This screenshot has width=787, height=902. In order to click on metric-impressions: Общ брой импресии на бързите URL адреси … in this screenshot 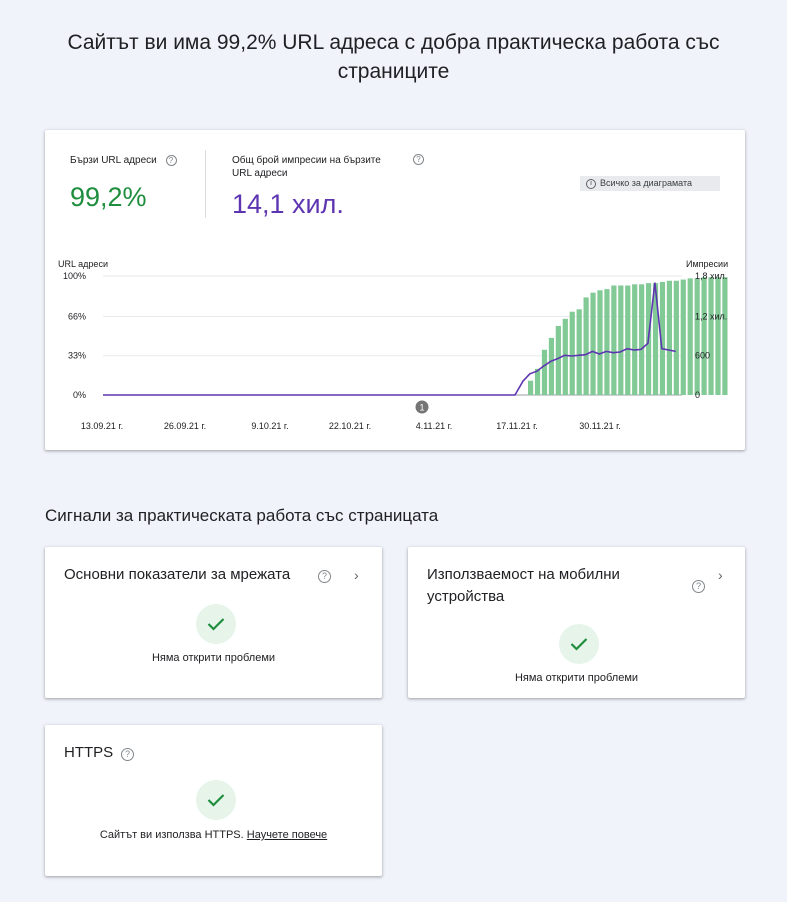, I will do `click(306, 187)`.